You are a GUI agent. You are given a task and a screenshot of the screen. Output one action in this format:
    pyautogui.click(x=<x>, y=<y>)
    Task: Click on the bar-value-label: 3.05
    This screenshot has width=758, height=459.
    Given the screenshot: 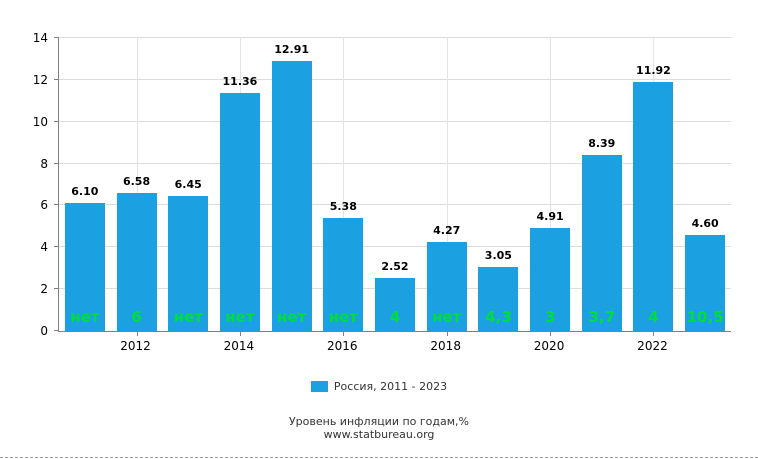 What is the action you would take?
    pyautogui.click(x=498, y=256)
    